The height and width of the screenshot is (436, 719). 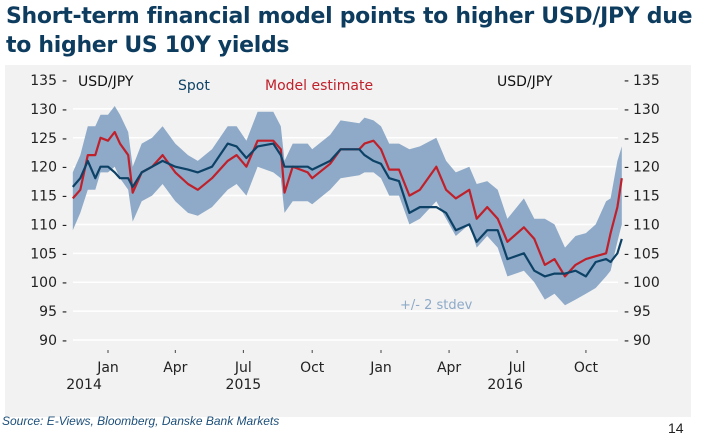 I want to click on y-tick-label-right: 125, so click(x=646, y=139).